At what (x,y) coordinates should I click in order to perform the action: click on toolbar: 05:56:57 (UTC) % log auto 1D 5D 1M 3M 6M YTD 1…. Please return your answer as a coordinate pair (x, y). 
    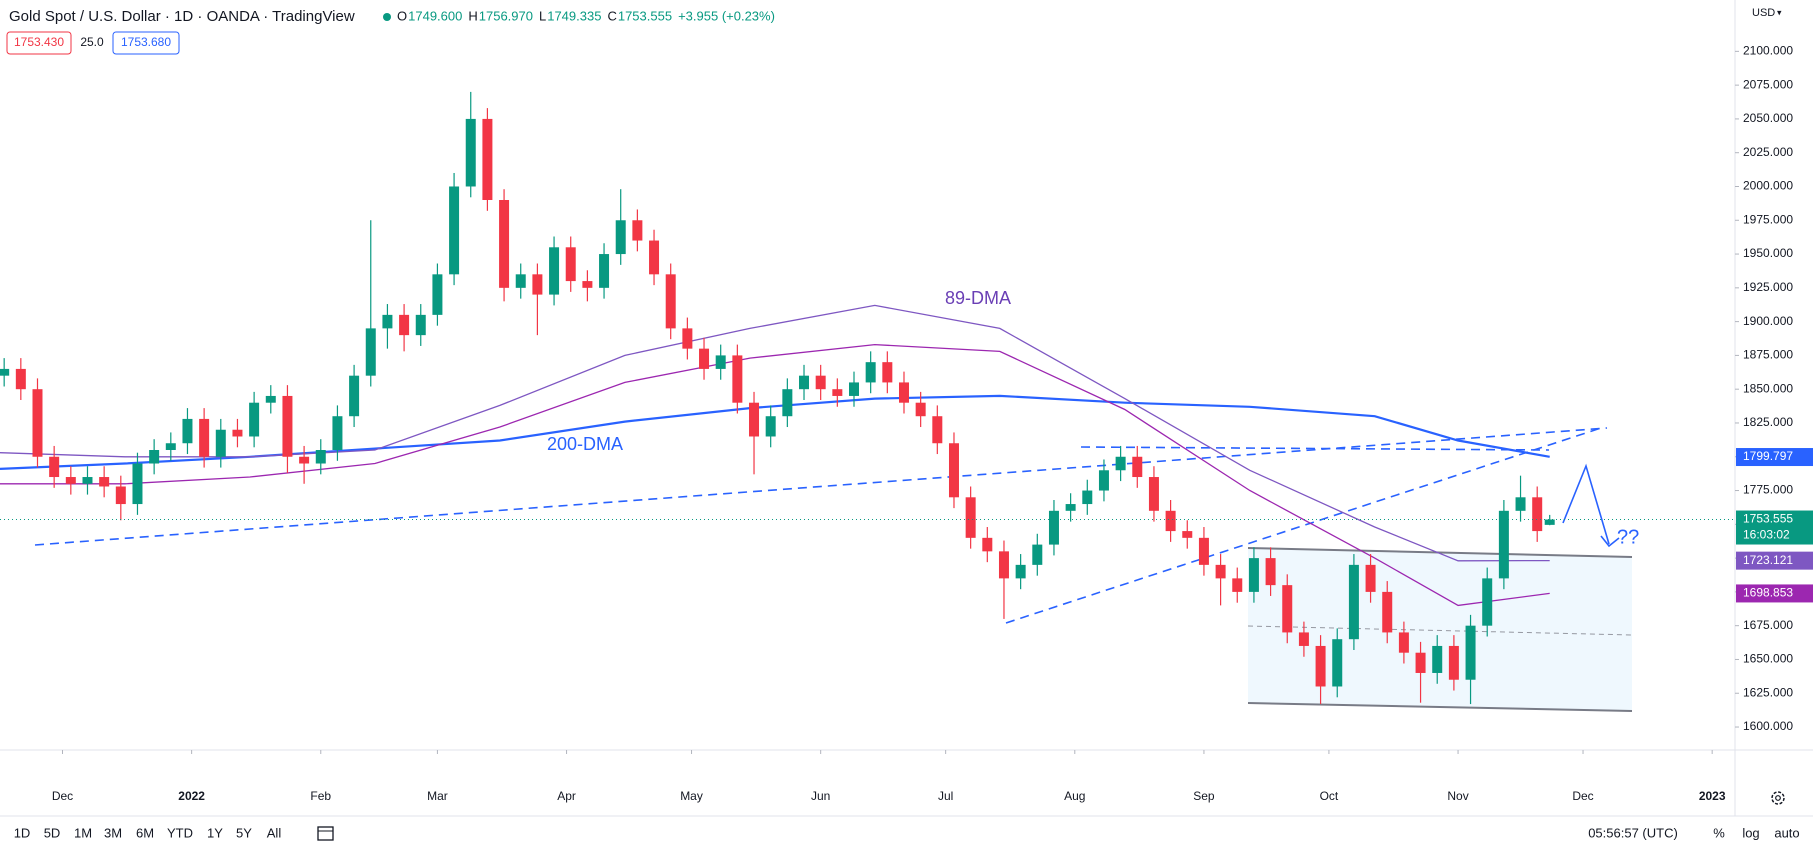
    Looking at the image, I should click on (907, 833).